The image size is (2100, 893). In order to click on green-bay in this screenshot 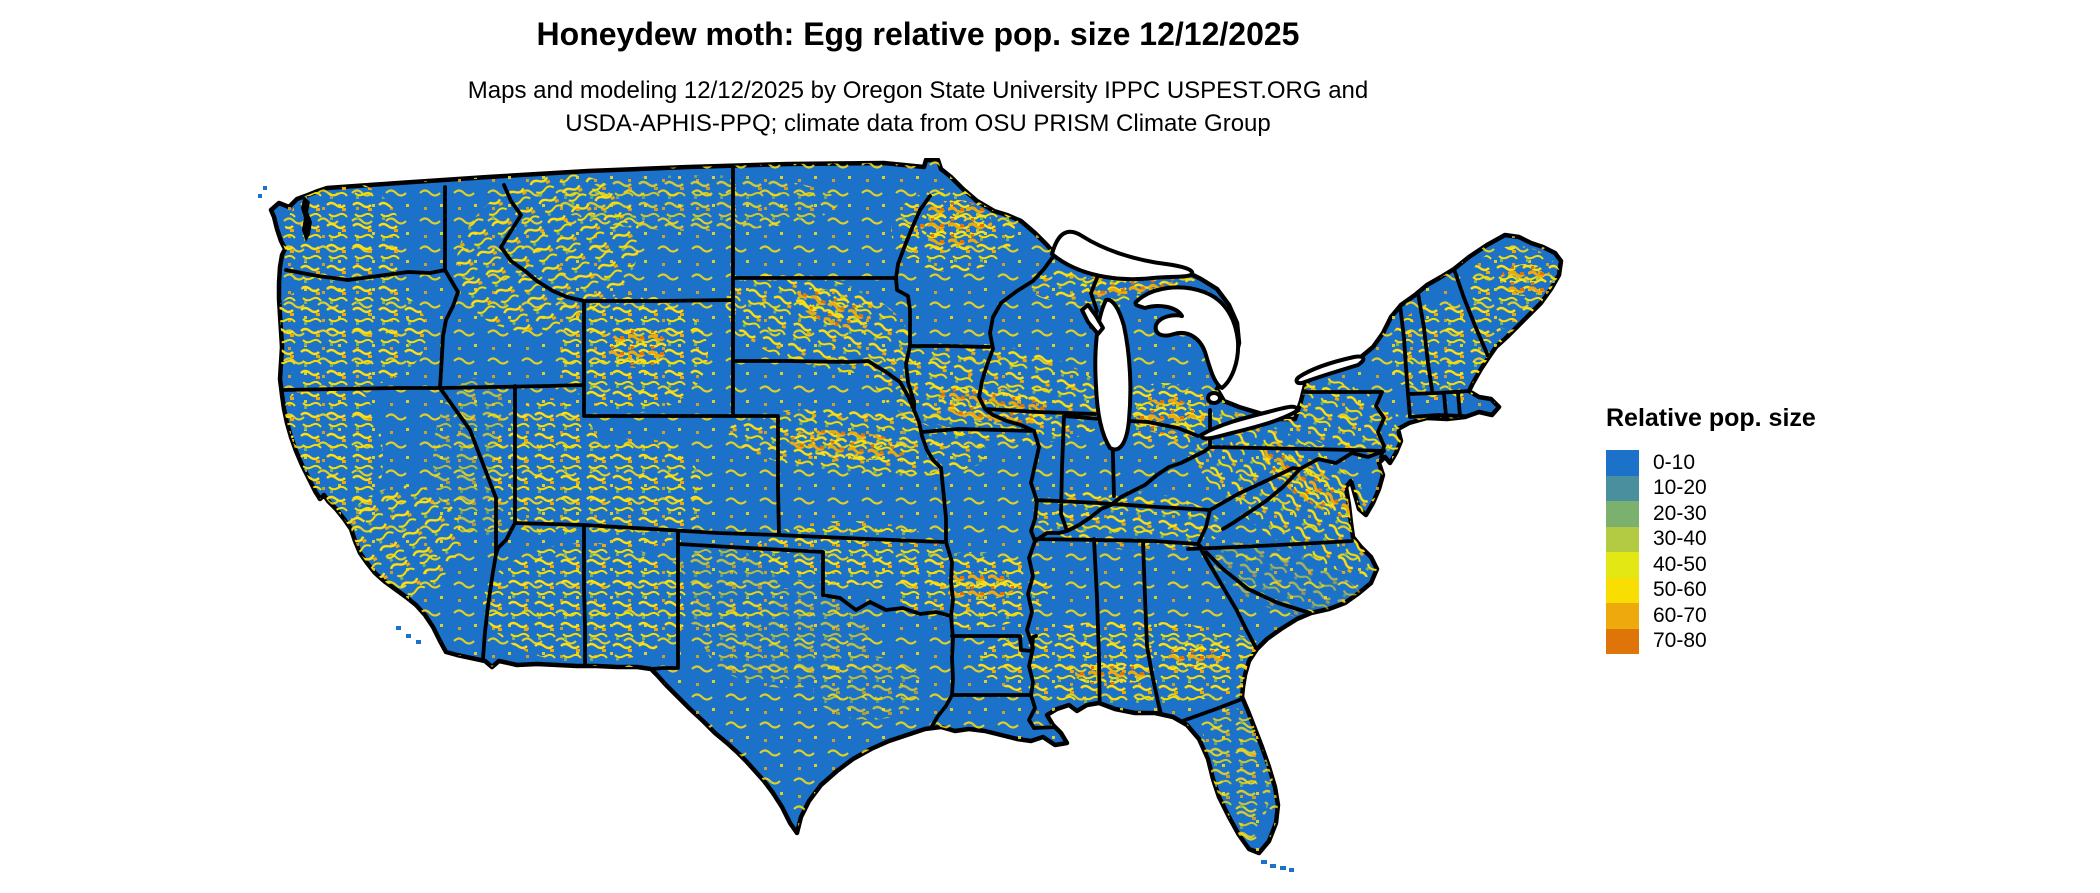, I will do `click(1092, 319)`.